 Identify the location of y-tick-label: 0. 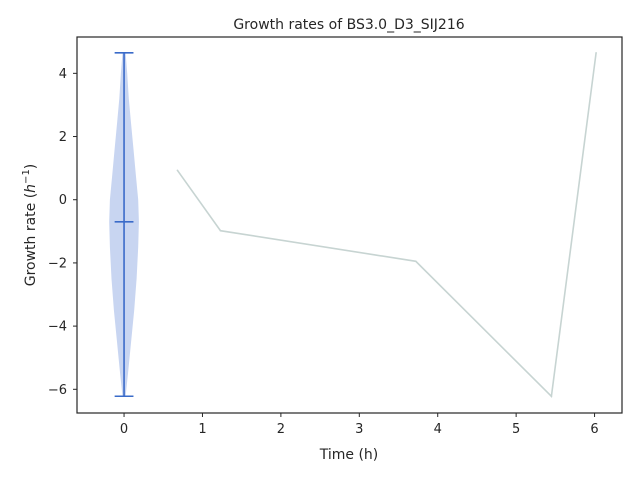
(63, 200).